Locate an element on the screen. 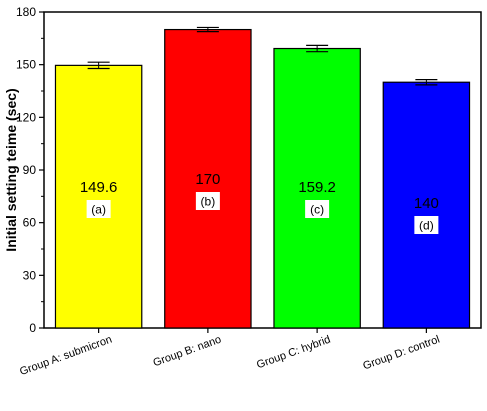 Image resolution: width=487 pixels, height=411 pixels. y-axis: 0 30 60 90 120 150 180 is located at coordinates (30, 170).